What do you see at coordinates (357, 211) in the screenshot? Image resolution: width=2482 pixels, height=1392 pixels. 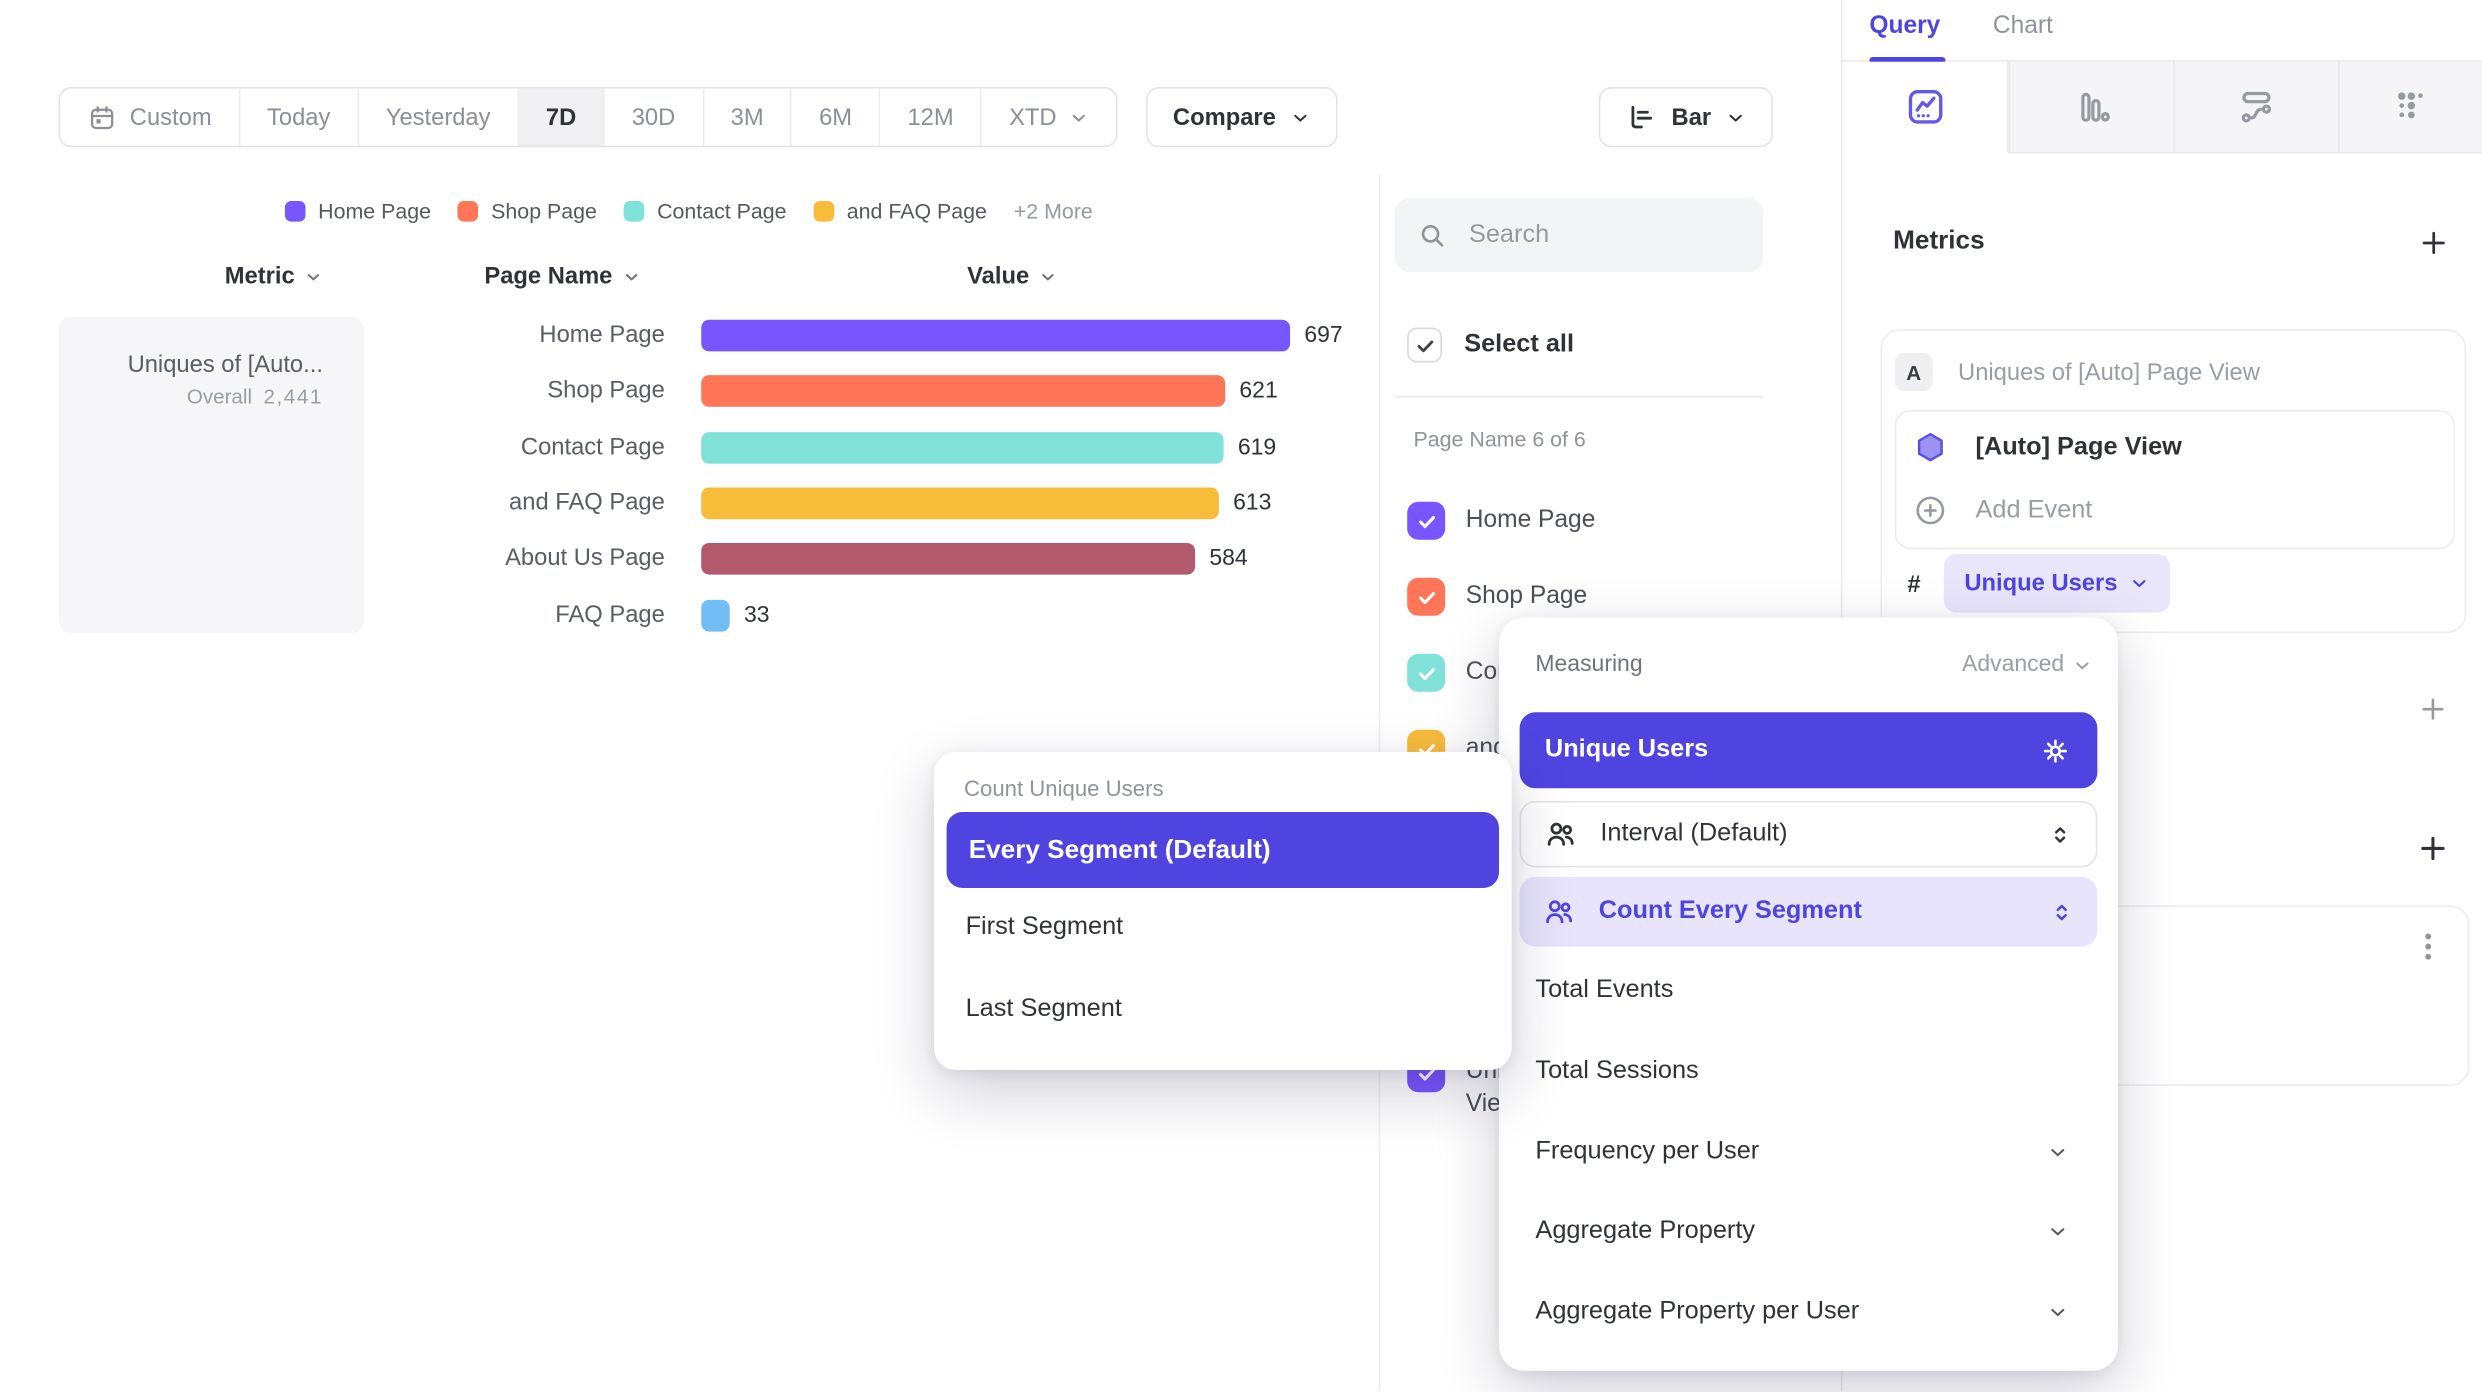 I see `legend-item: Home Page` at bounding box center [357, 211].